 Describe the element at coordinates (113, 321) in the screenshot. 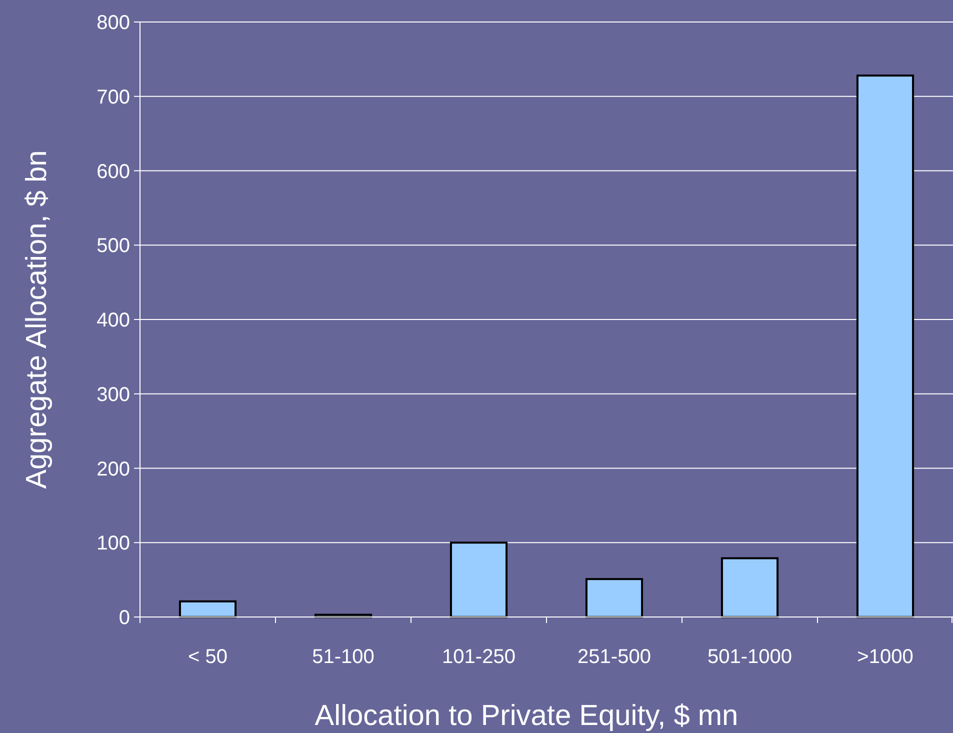

I see `y-tick-label: 400` at that location.